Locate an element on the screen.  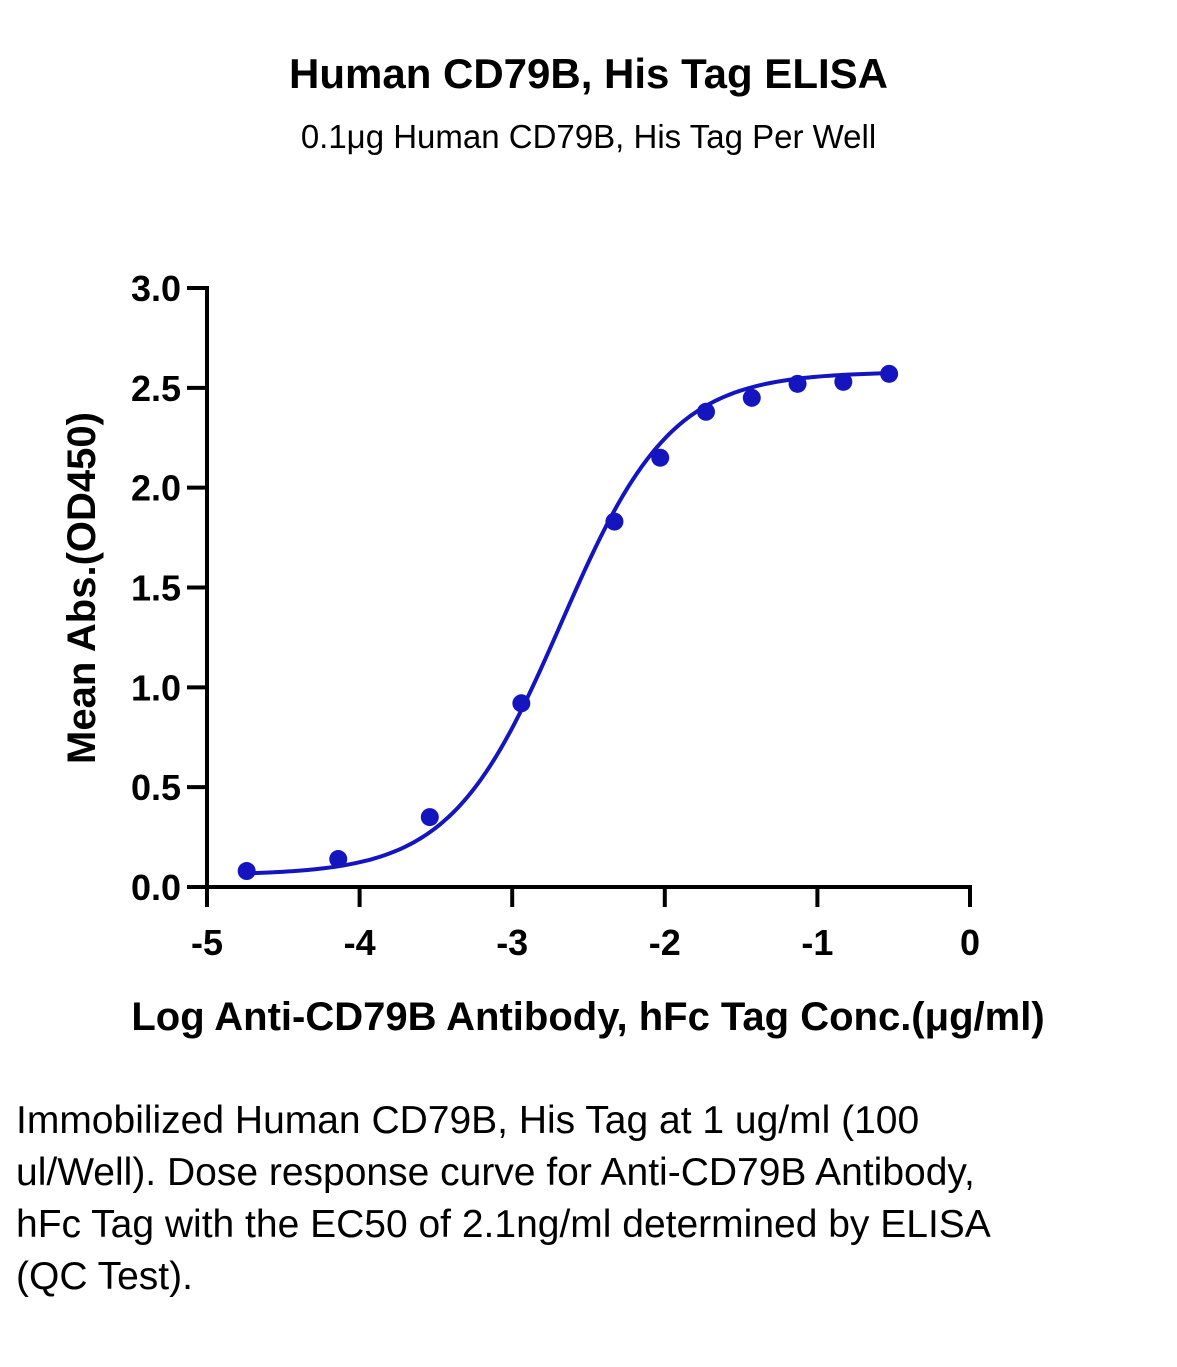
x-tick-label: -3 is located at coordinates (512, 942).